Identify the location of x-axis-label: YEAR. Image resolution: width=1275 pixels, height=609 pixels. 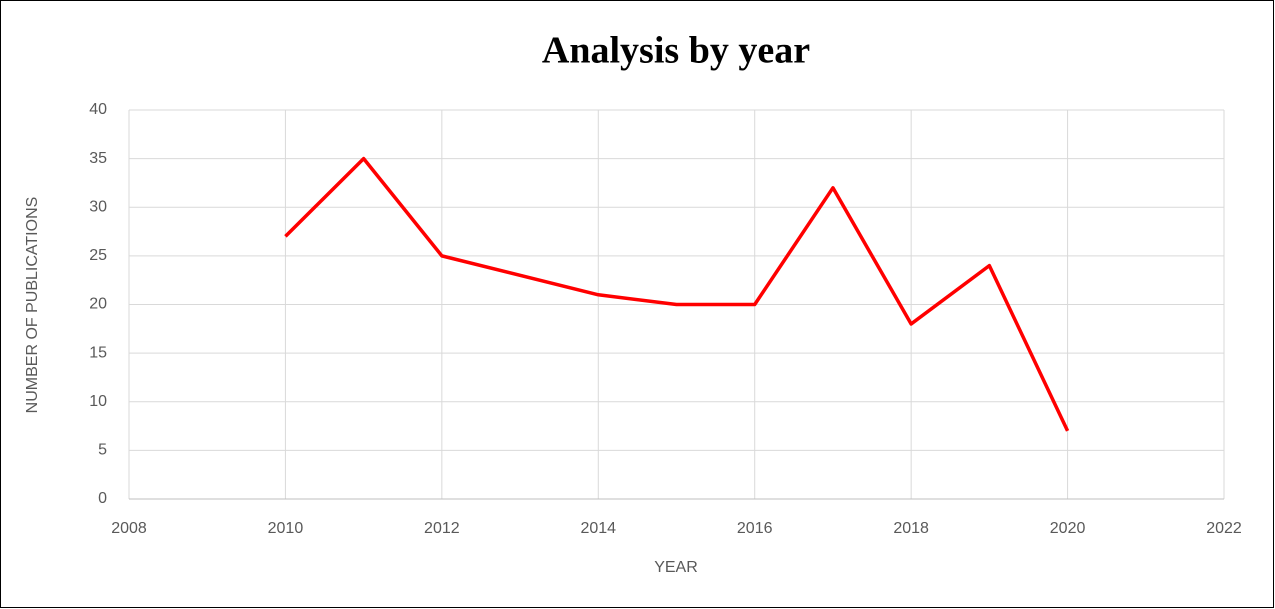
(676, 567).